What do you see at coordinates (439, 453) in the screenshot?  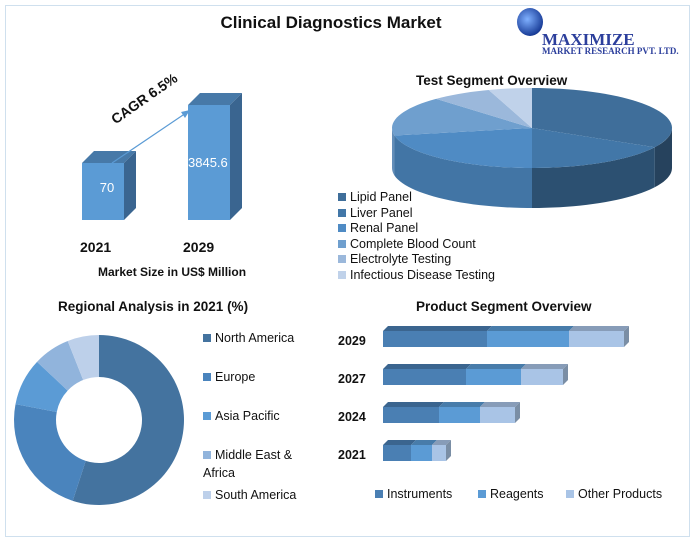 I see `bar-other-products-2021` at bounding box center [439, 453].